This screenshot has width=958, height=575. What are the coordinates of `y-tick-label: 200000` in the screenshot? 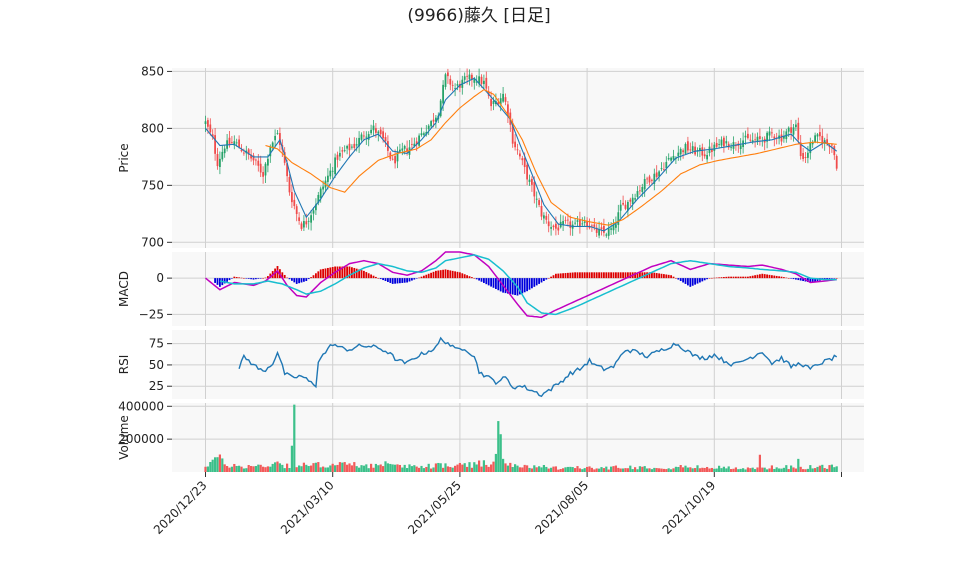 It's located at (141, 439).